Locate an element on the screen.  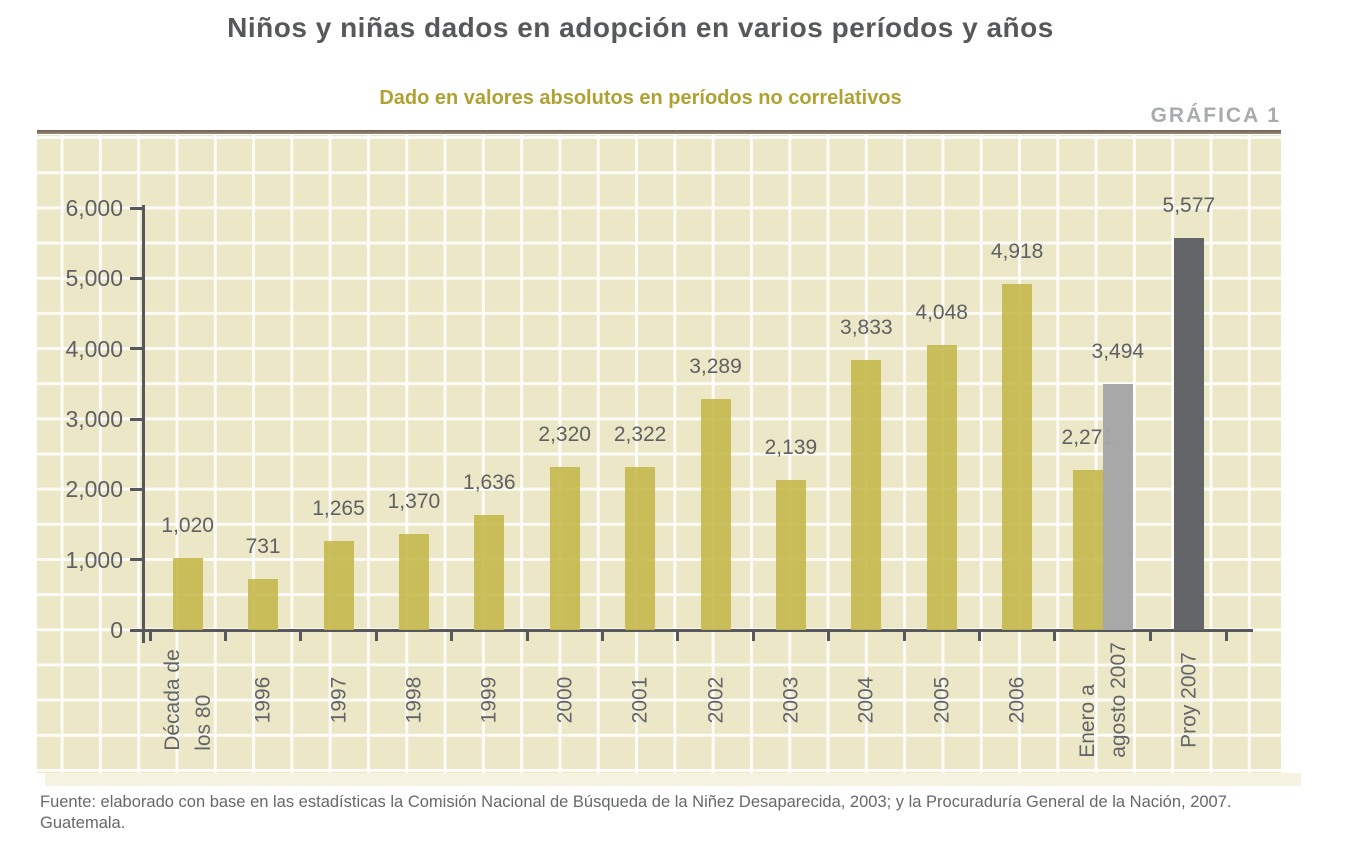
bar-value-label: 731 is located at coordinates (263, 546).